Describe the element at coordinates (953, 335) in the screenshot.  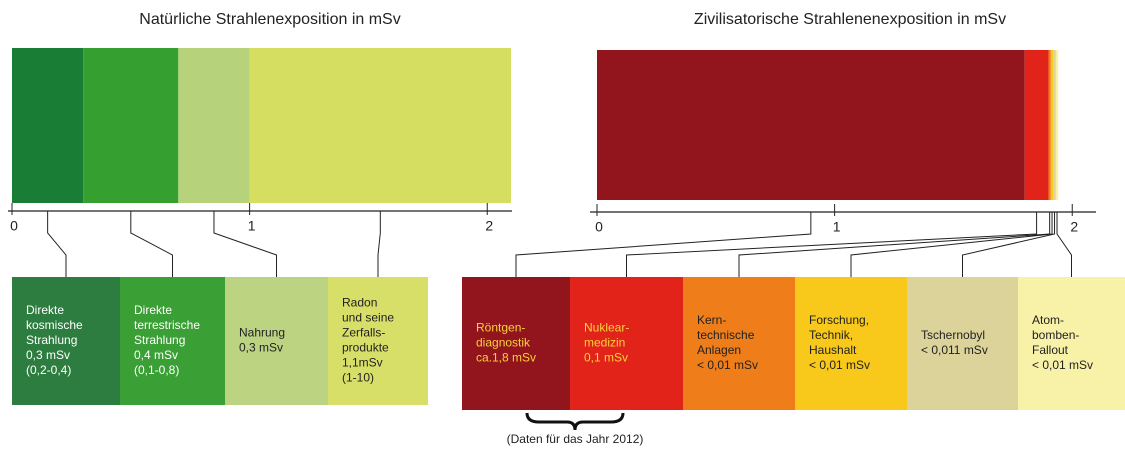
I see `legend-text: Tschernobyl` at that location.